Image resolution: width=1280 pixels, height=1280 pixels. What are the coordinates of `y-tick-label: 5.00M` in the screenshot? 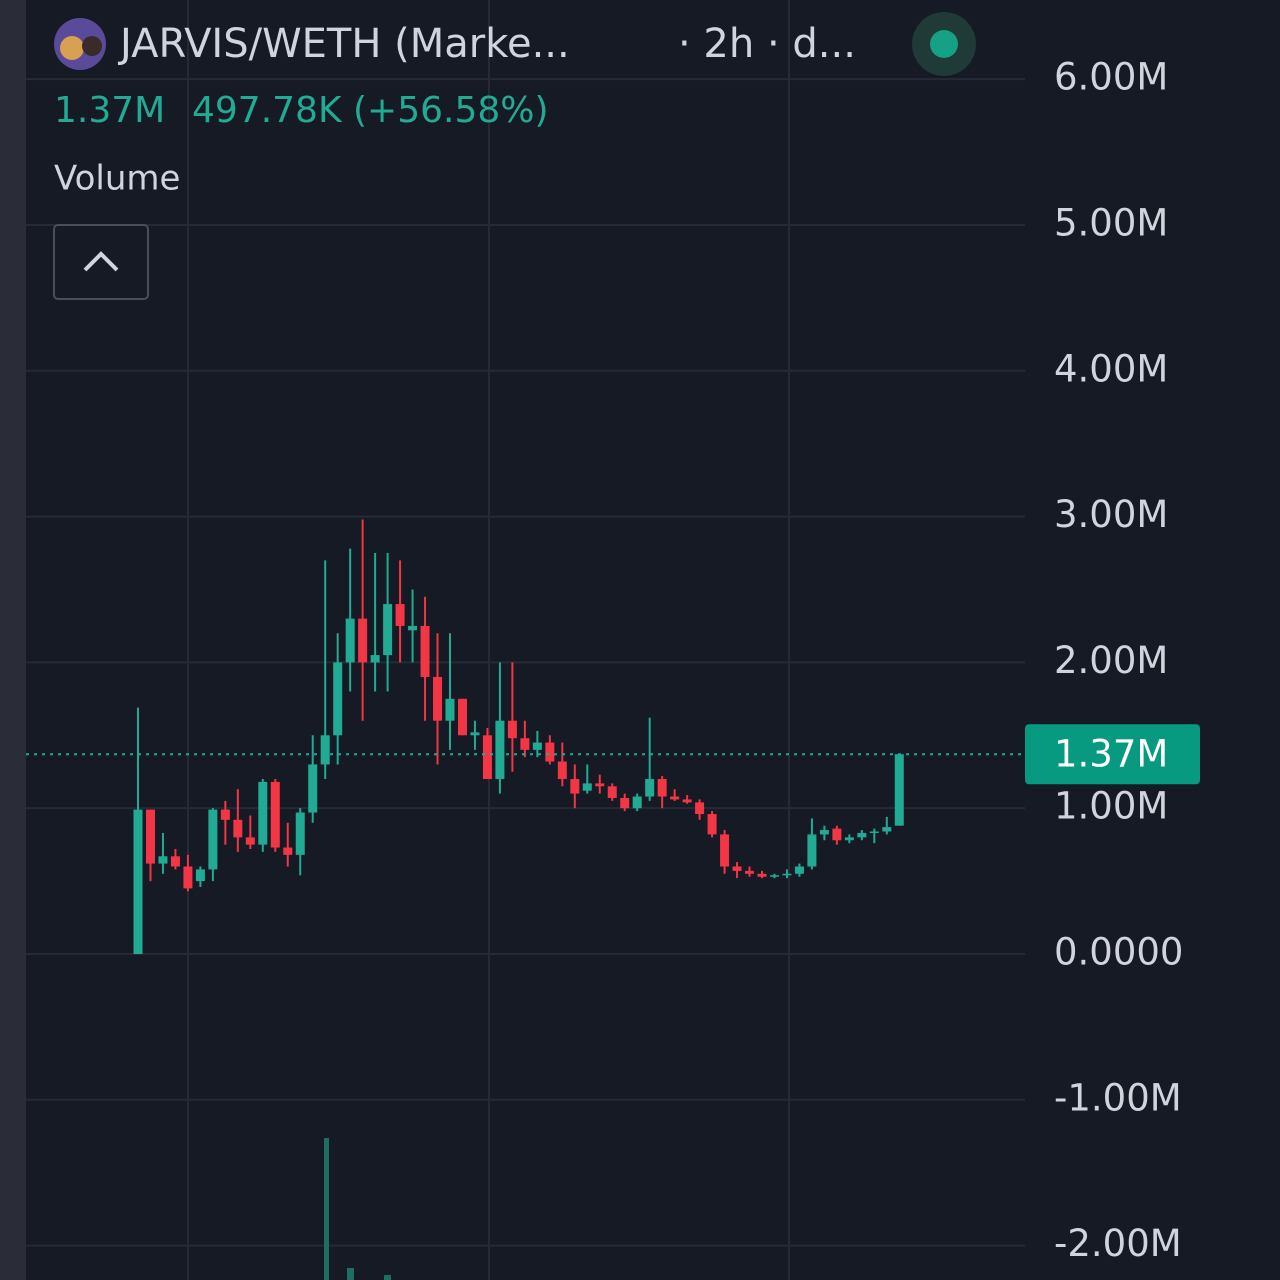 It's located at (1111, 222).